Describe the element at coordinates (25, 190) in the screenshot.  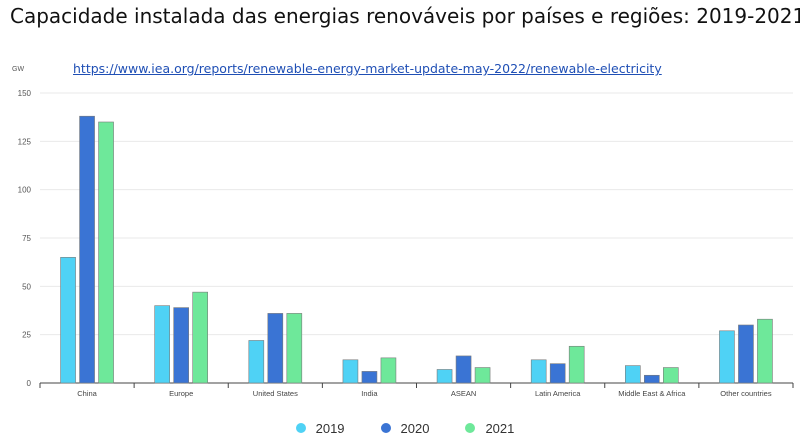
I see `y-tick-label: 100` at that location.